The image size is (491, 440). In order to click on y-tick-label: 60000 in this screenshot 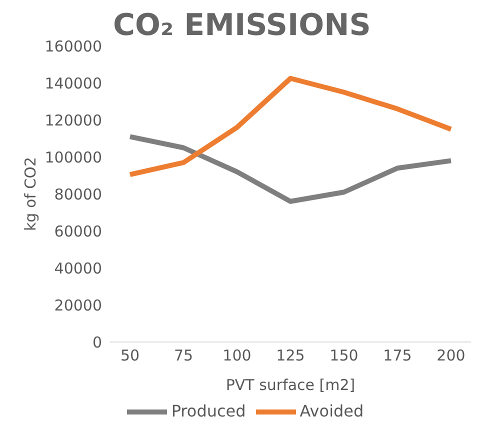, I will do `click(78, 231)`.